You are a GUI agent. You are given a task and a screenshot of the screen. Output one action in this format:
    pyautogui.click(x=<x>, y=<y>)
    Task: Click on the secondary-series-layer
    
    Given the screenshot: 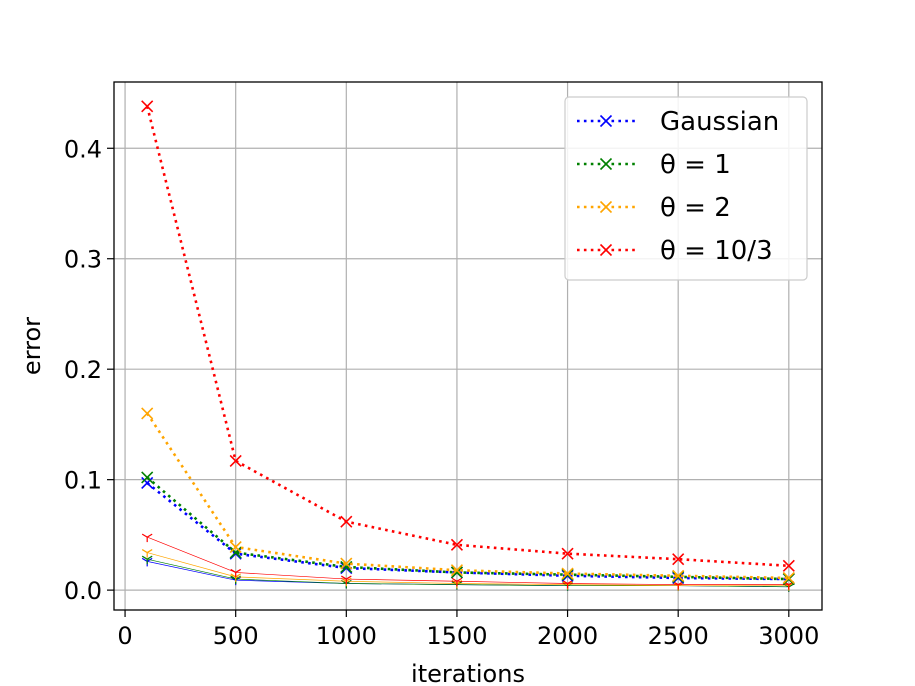 What is the action you would take?
    pyautogui.click(x=468, y=562)
    